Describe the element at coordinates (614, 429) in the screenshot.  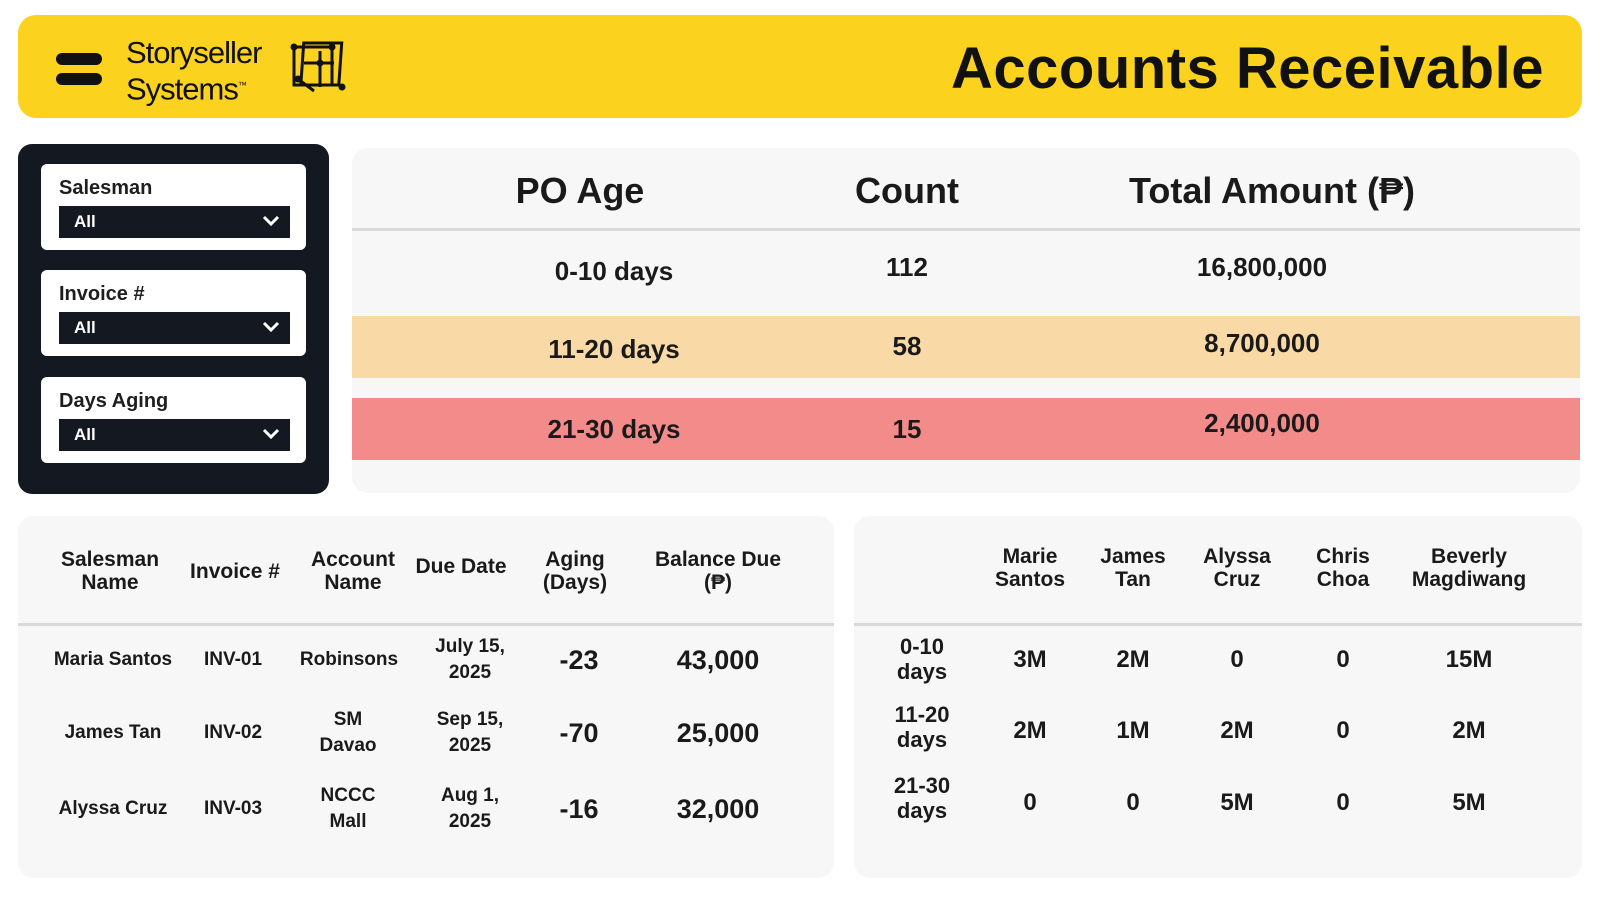
I see `po-age-cell: 21-30 days` at that location.